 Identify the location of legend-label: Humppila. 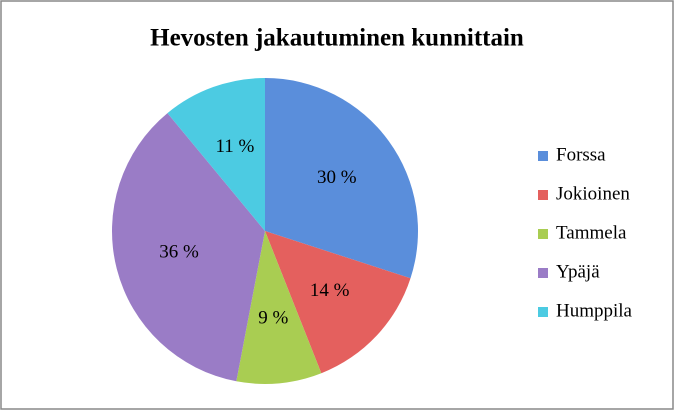
(594, 310).